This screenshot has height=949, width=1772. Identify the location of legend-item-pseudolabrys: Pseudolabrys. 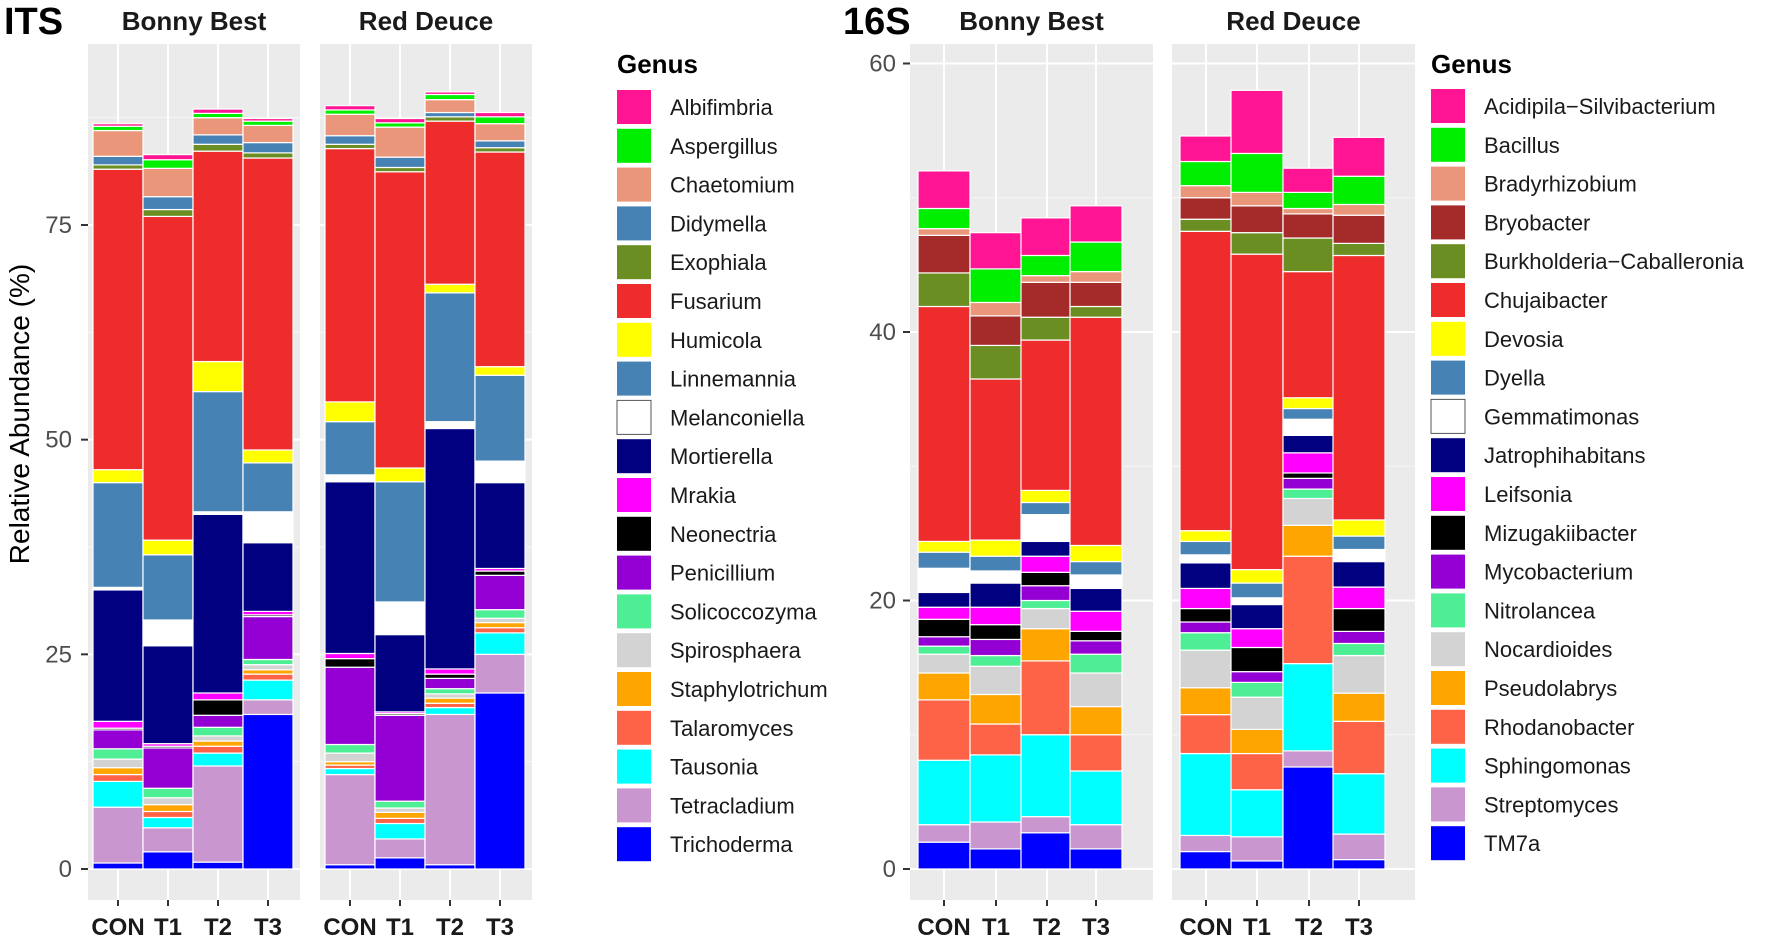
(1524, 688).